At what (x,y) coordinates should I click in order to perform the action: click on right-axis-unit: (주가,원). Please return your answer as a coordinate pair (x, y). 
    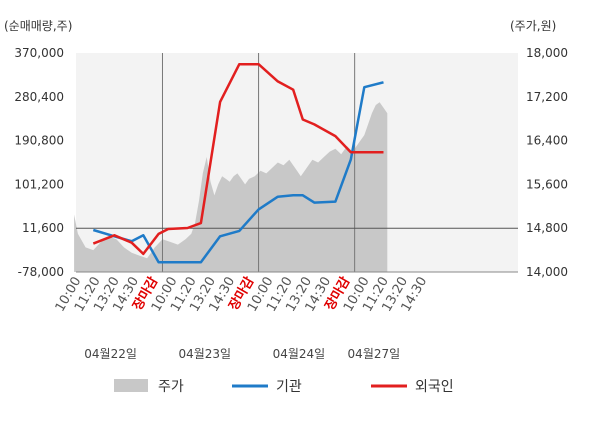
    Looking at the image, I should click on (533, 26).